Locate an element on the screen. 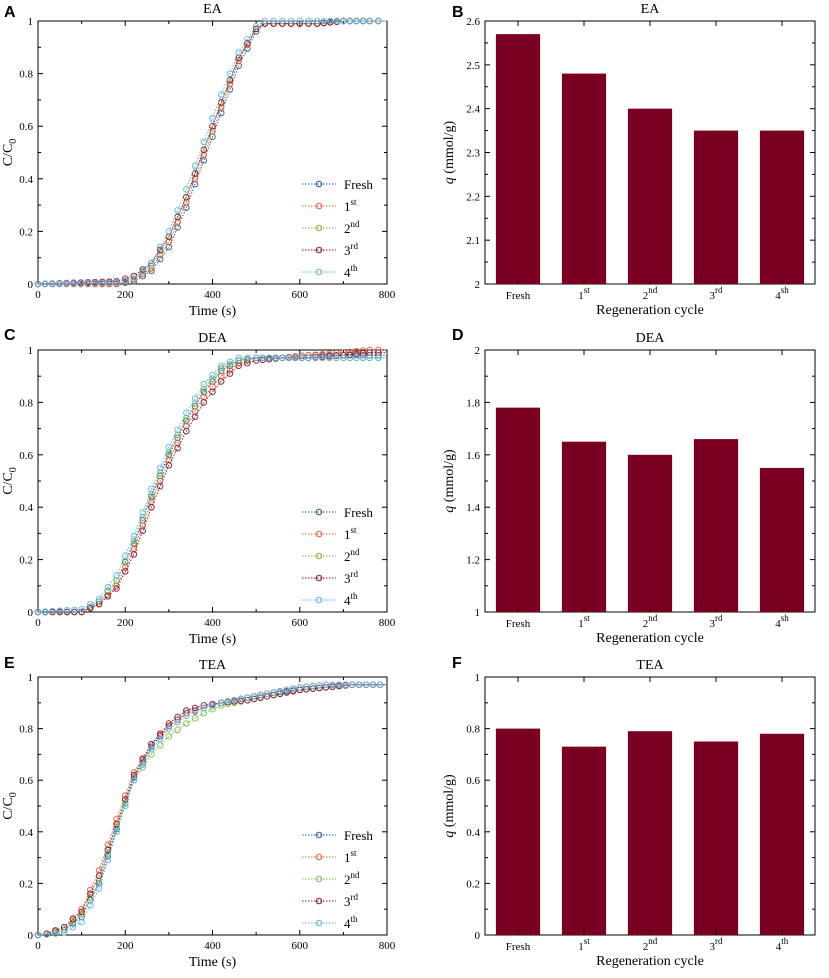 The image size is (829, 978). series-2th is located at coordinates (210, 152).